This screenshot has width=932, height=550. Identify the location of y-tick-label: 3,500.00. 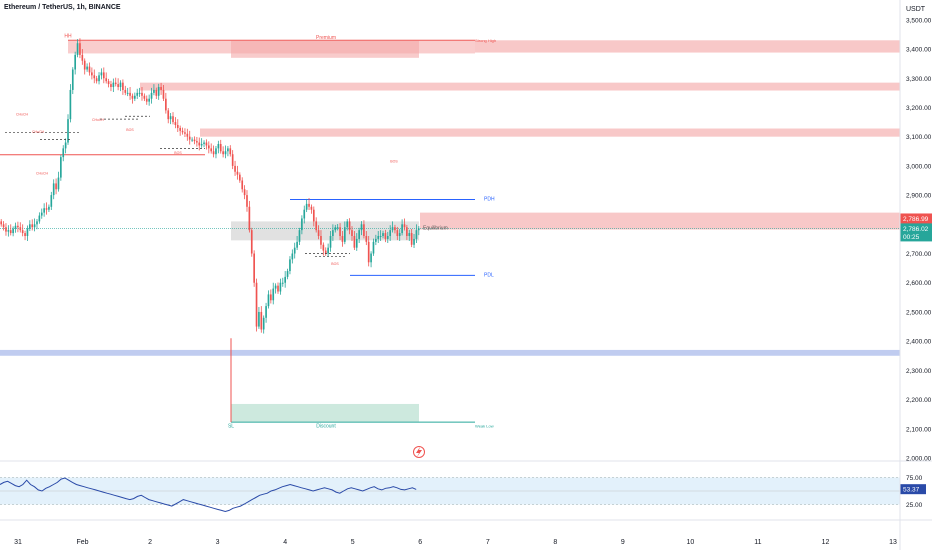
(919, 20).